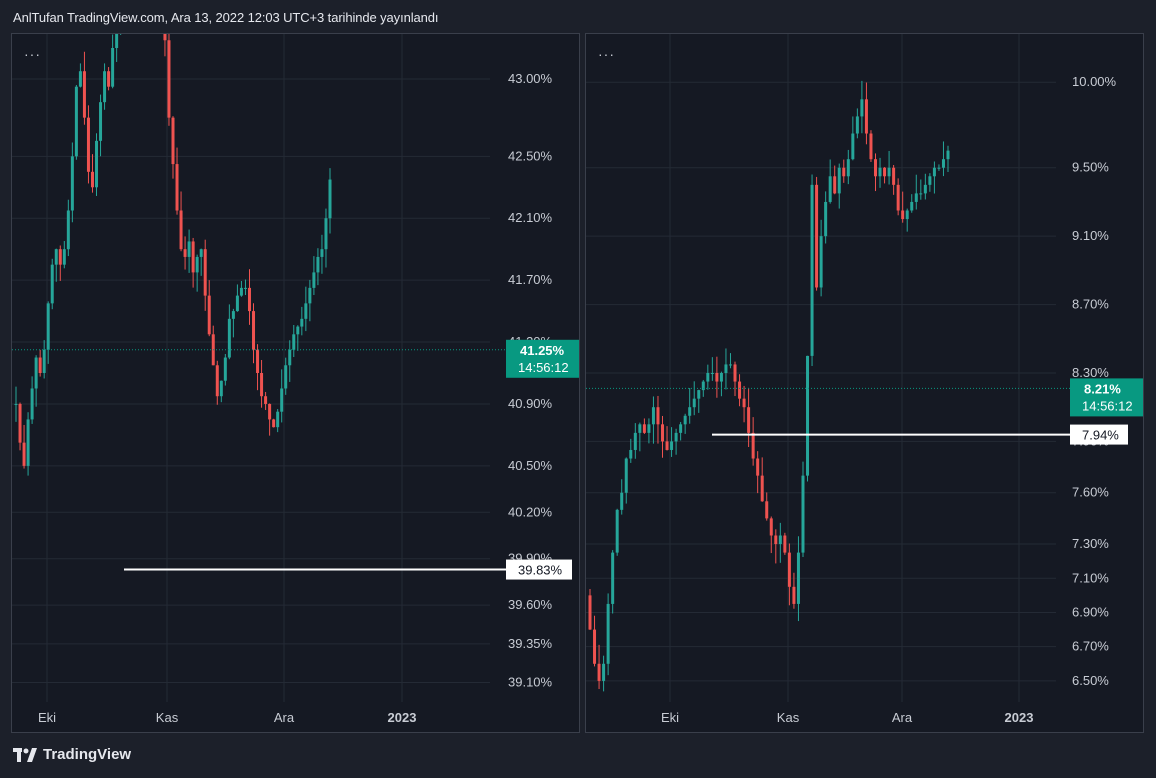 Image resolution: width=1156 pixels, height=778 pixels. I want to click on x-tick-label: Kas, so click(788, 717).